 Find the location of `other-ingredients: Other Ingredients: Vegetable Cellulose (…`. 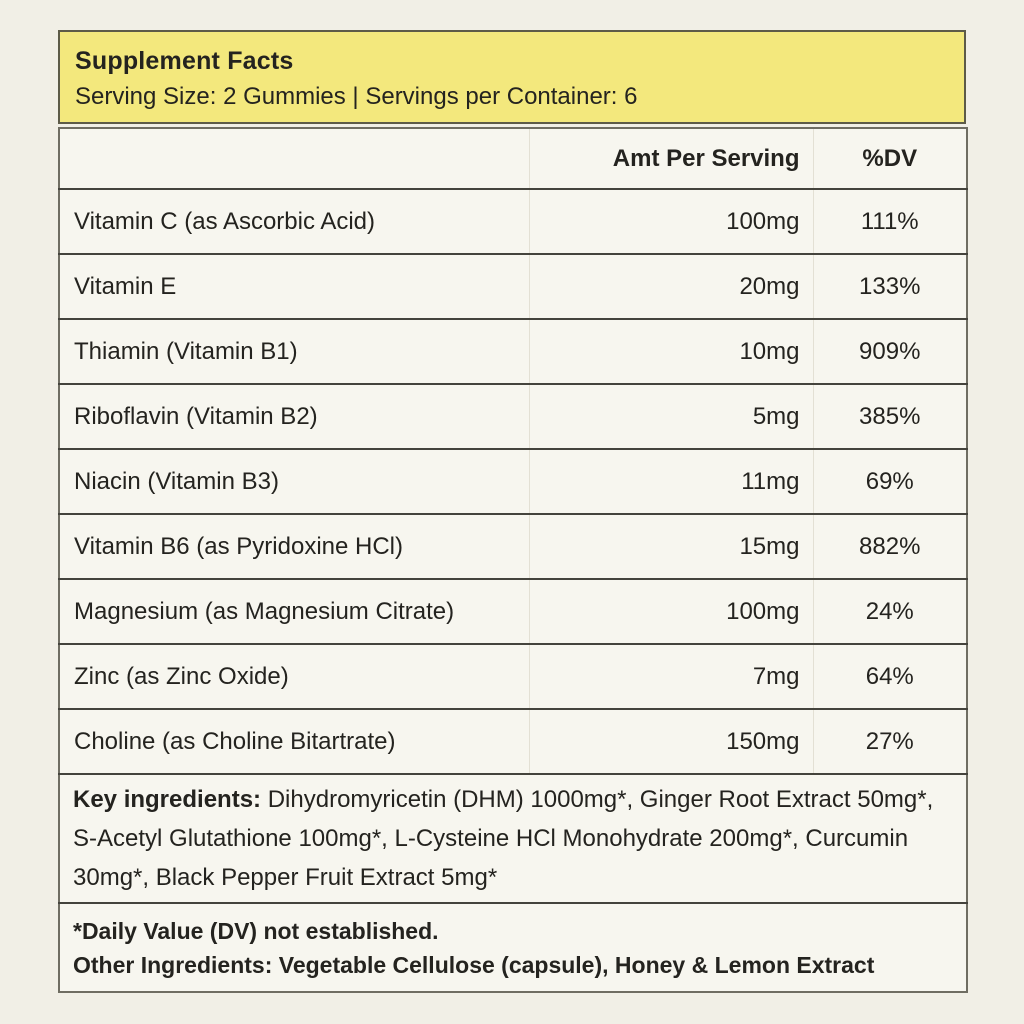

other-ingredients: Other Ingredients: Vegetable Cellulose (… is located at coordinates (474, 964).